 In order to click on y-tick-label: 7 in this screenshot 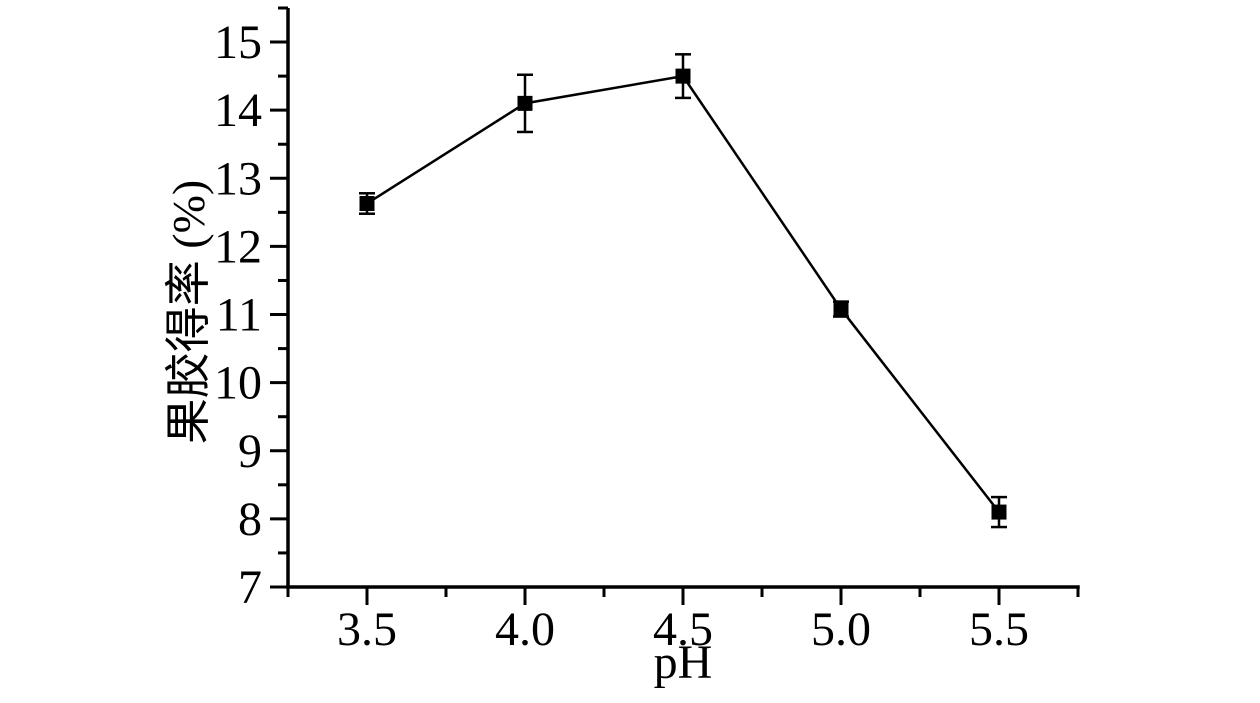, I will do `click(250, 587)`.